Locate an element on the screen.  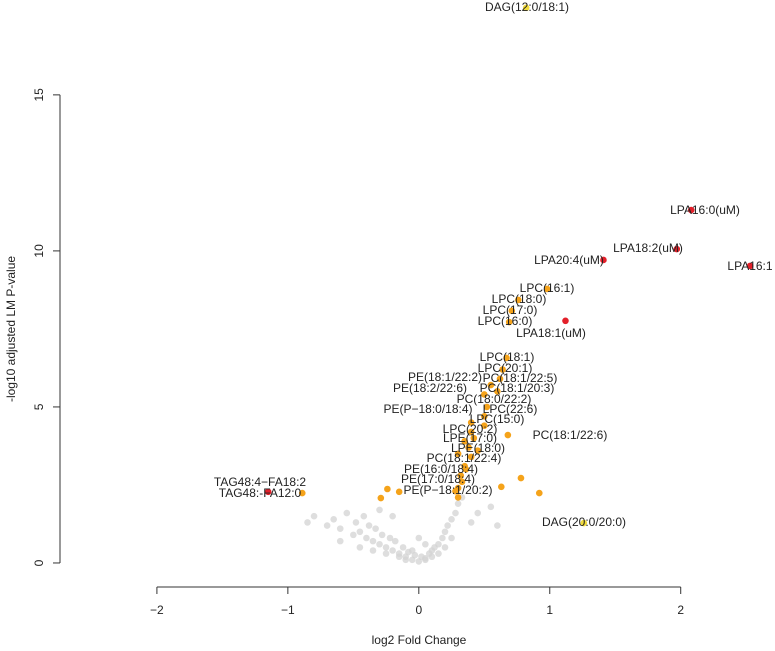
point-label: LPA16:0(uM) is located at coordinates (705, 210).